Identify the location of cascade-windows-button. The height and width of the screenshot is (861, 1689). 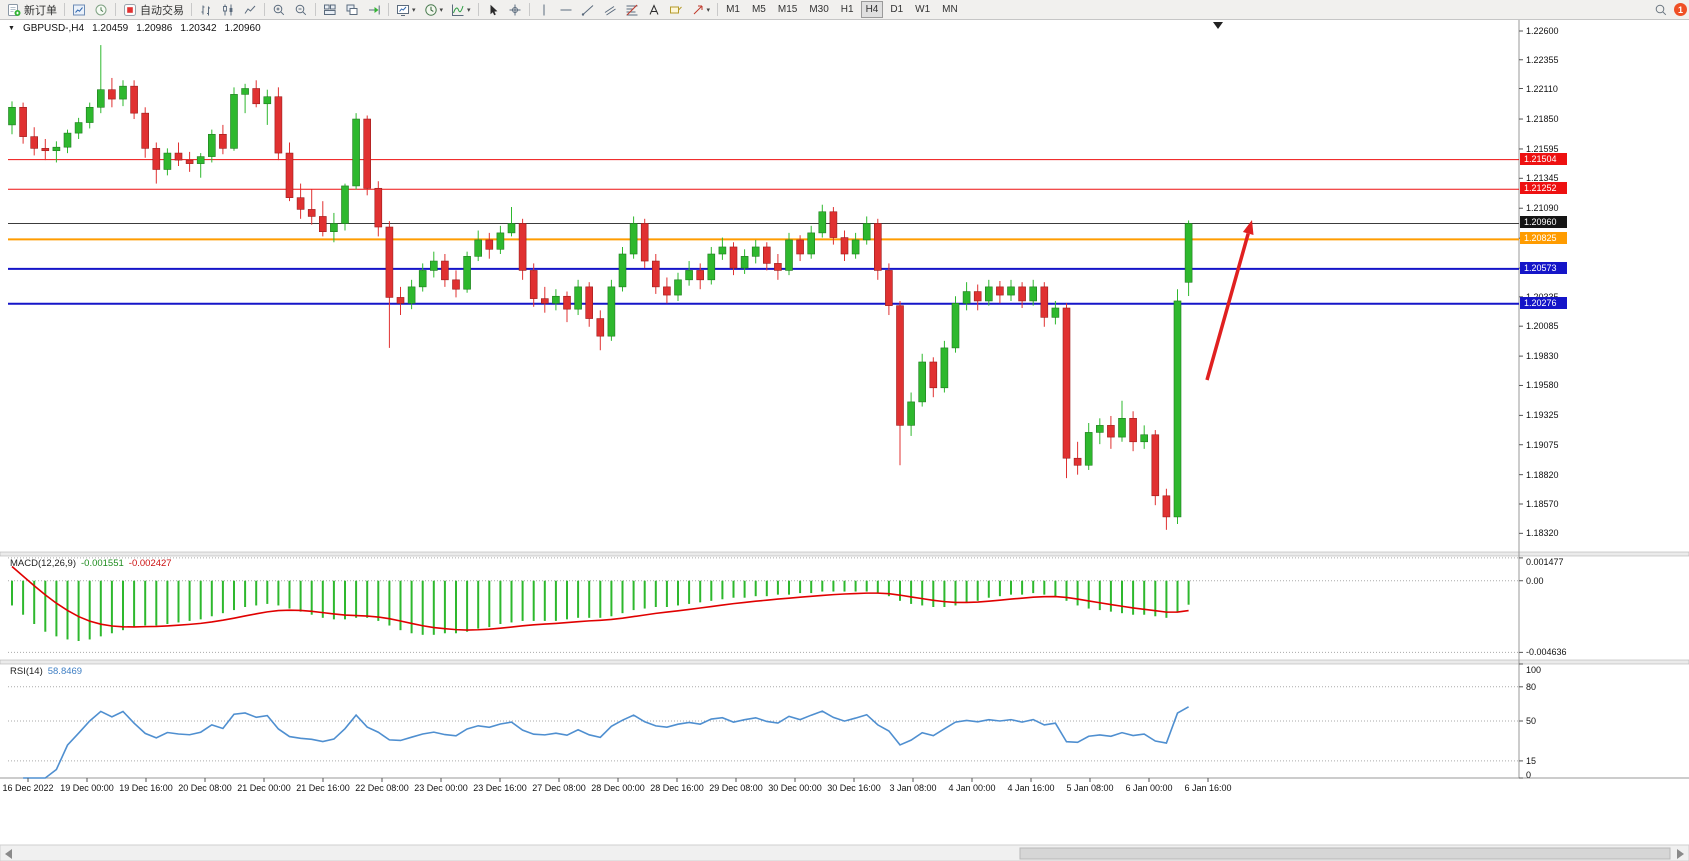
(352, 9).